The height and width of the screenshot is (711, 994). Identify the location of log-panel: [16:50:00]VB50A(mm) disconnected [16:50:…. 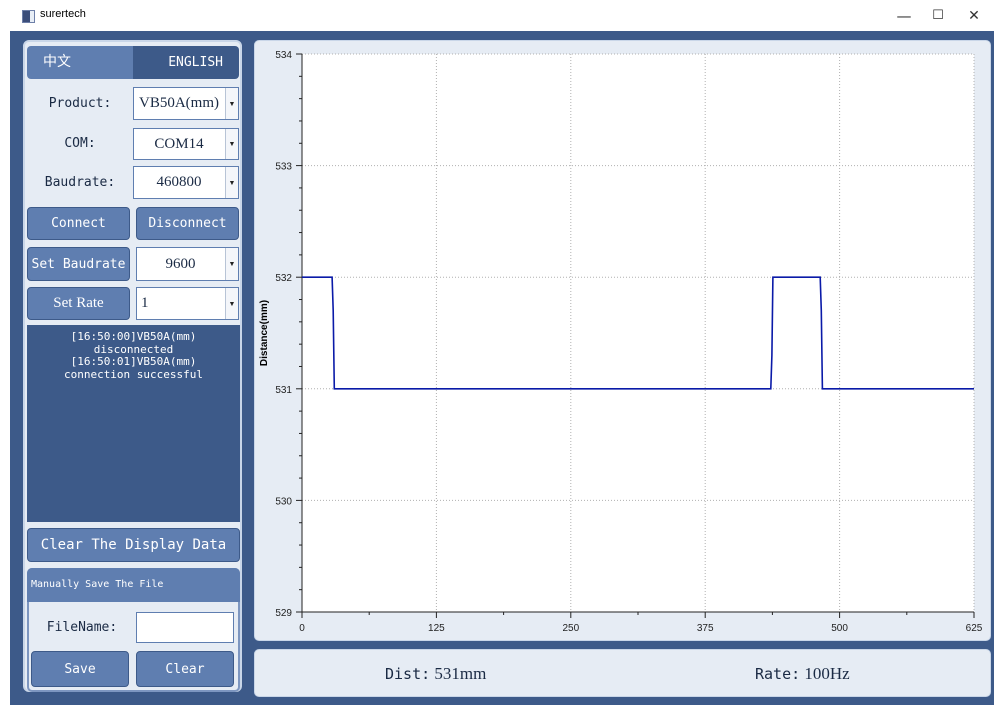
(133, 423).